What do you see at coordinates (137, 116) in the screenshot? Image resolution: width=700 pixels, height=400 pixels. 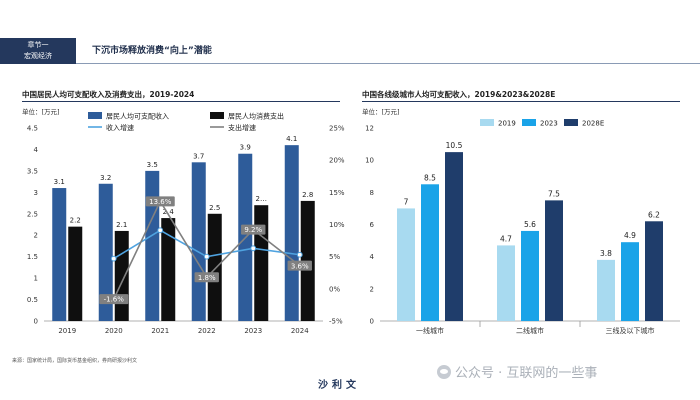 I see `legend-income-label: 居民人均可支配收入` at bounding box center [137, 116].